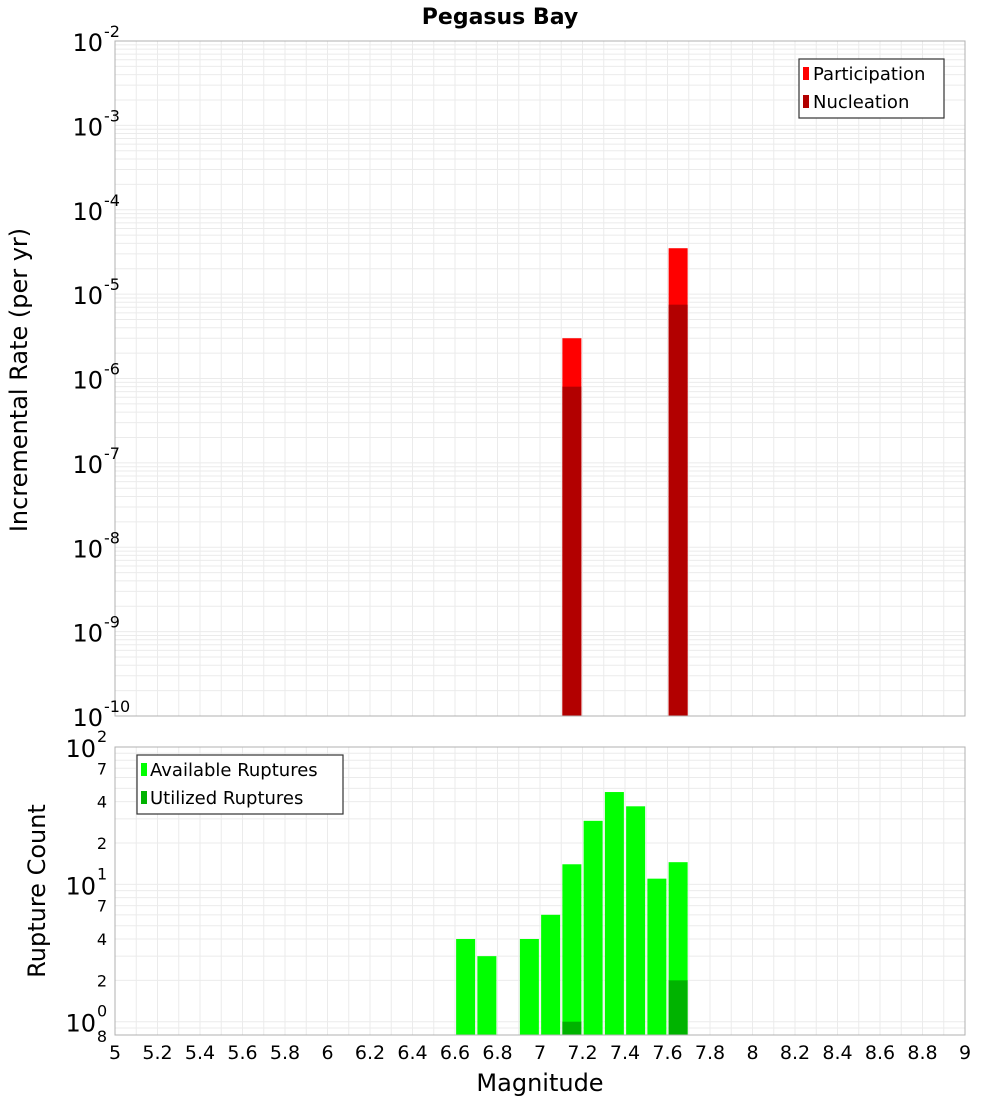  What do you see at coordinates (112, 200) in the screenshot?
I see `top-y-tick-exponent: -4` at bounding box center [112, 200].